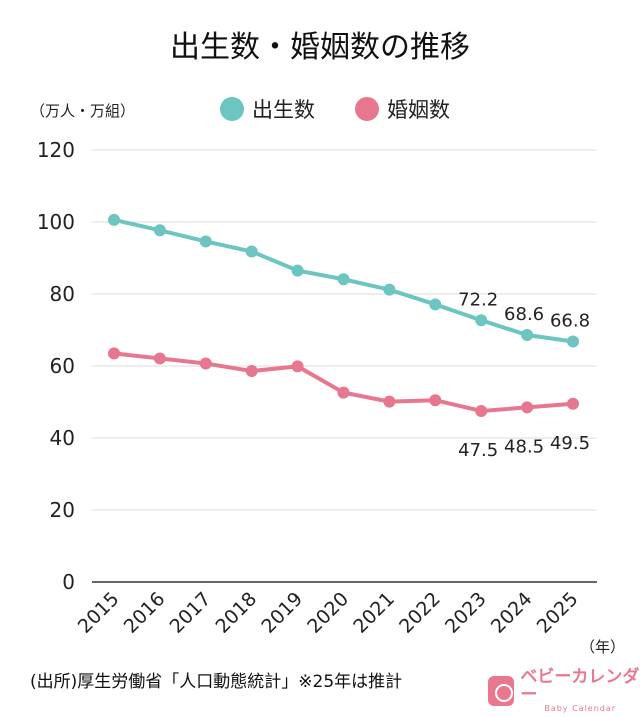  Describe the element at coordinates (62, 510) in the screenshot. I see `y-tick-label: 20` at that location.